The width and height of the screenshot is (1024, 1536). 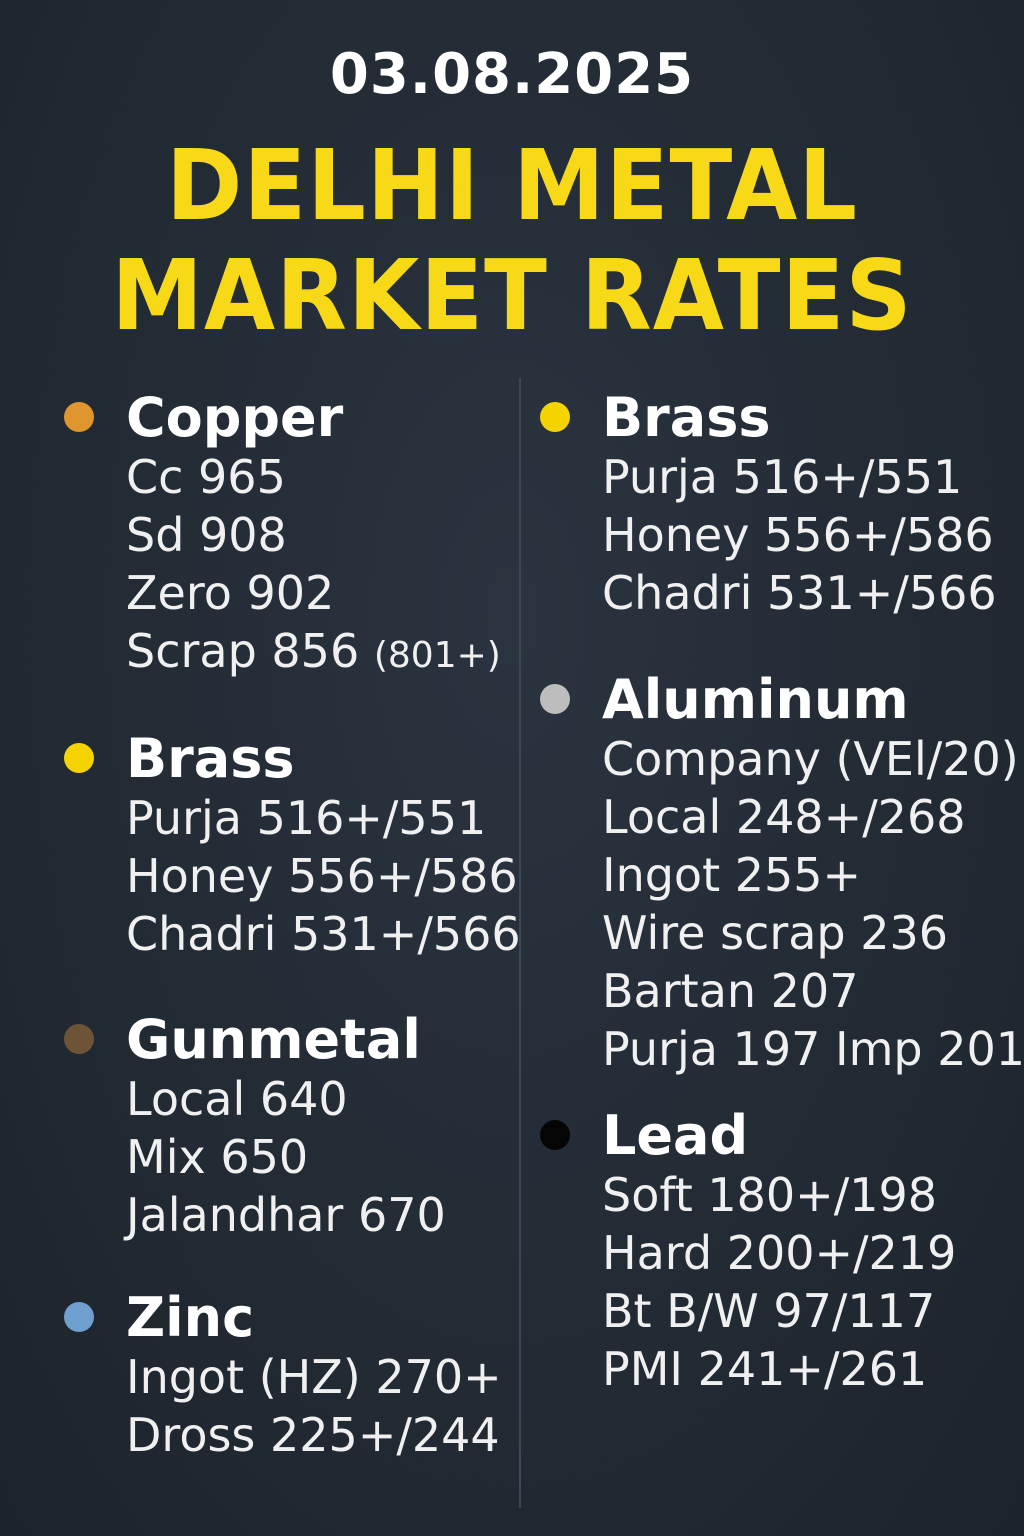 I want to click on rate-item: Sd 908, so click(x=206, y=535).